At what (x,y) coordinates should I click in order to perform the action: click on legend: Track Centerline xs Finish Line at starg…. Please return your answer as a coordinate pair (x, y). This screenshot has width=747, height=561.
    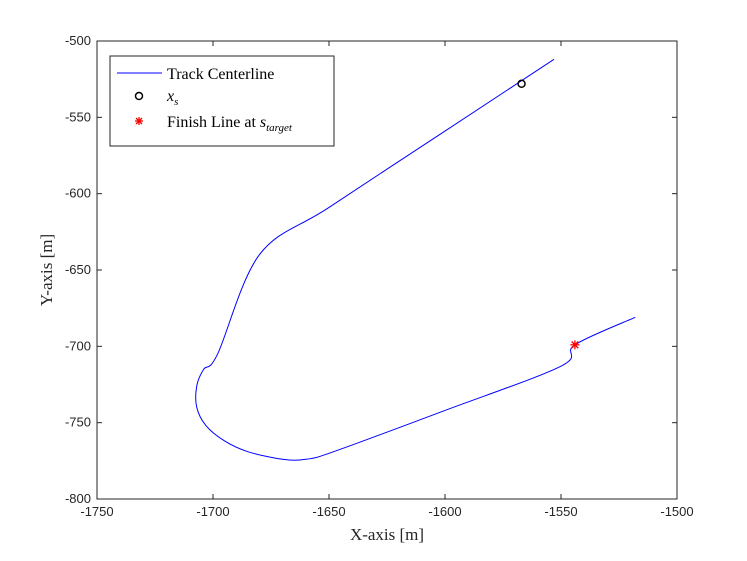
    Looking at the image, I should click on (222, 101).